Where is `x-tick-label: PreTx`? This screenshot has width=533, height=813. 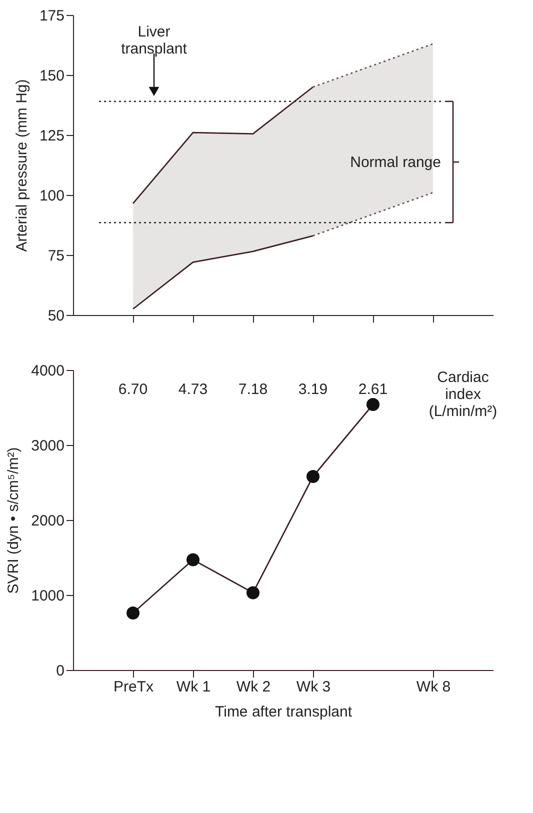
x-tick-label: PreTx is located at coordinates (133, 687).